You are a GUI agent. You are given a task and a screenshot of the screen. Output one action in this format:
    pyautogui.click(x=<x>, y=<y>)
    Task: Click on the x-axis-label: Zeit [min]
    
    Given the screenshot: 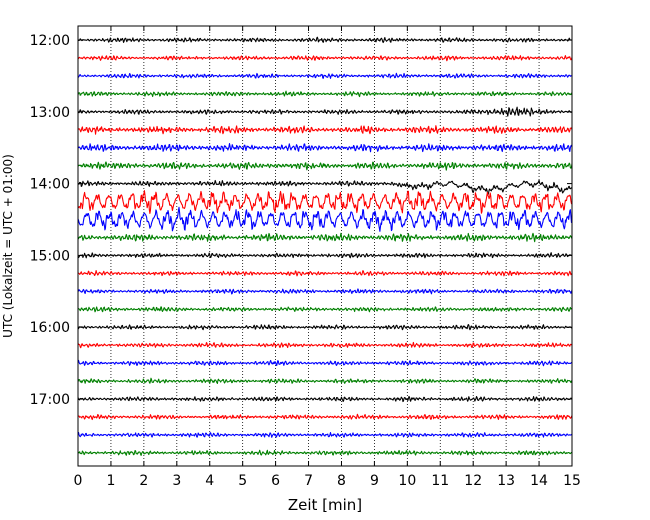 What is the action you would take?
    pyautogui.click(x=325, y=505)
    